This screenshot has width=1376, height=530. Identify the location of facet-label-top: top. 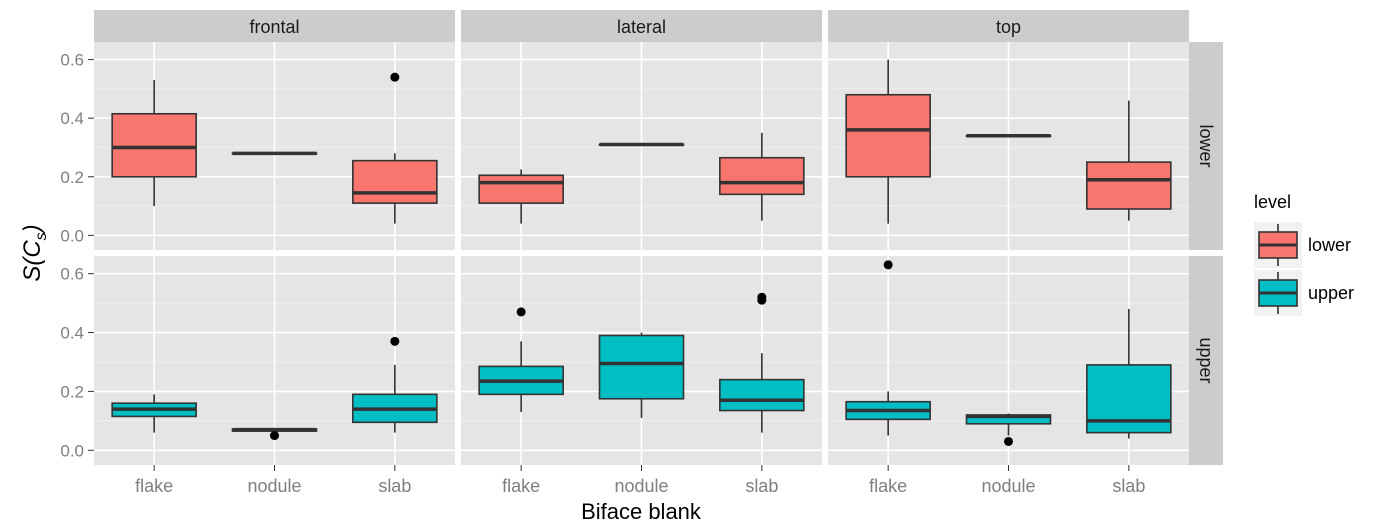
(1008, 27).